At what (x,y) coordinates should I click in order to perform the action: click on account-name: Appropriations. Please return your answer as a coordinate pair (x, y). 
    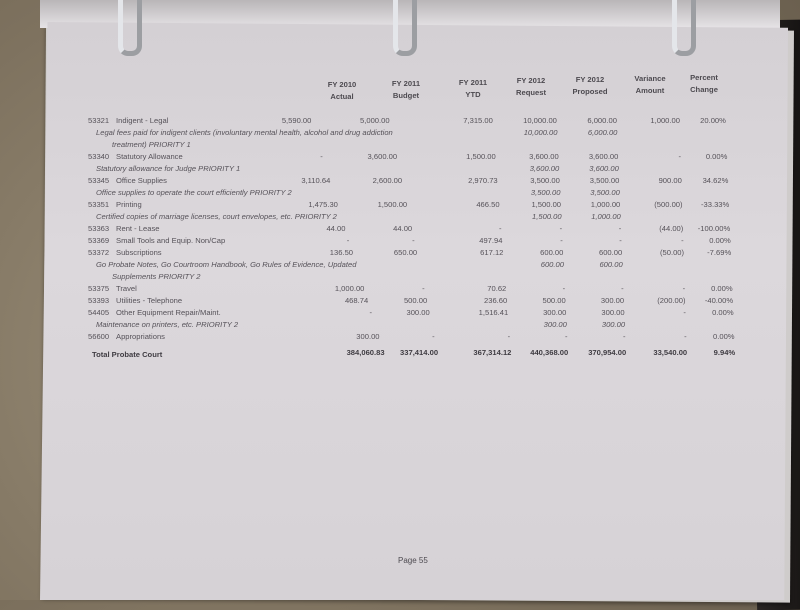
    Looking at the image, I should click on (140, 336).